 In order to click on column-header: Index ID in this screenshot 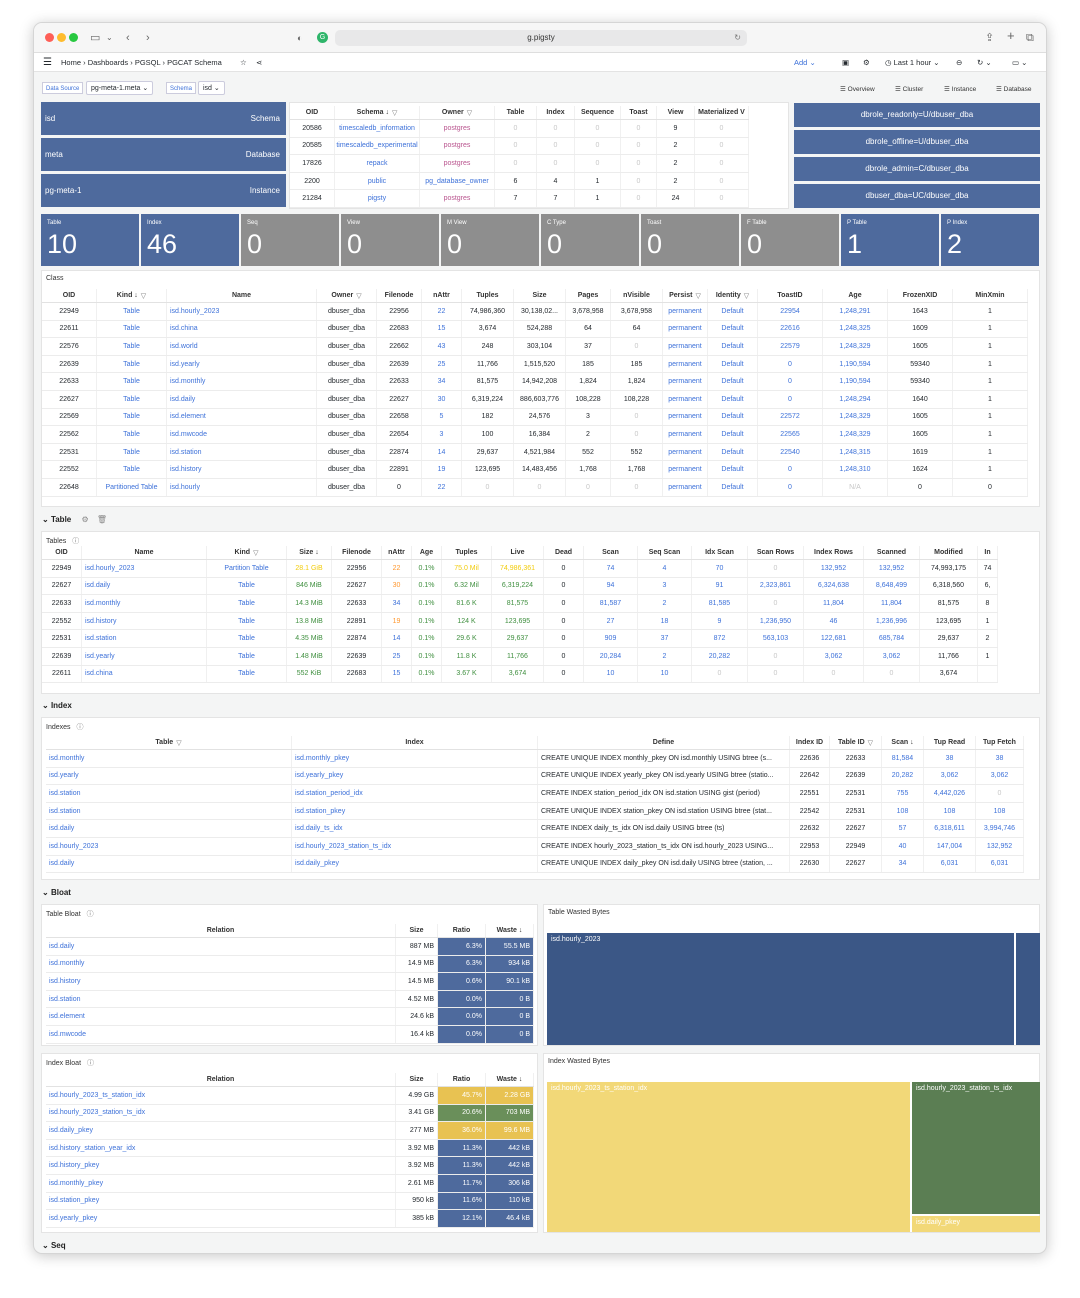, I will do `click(810, 742)`.